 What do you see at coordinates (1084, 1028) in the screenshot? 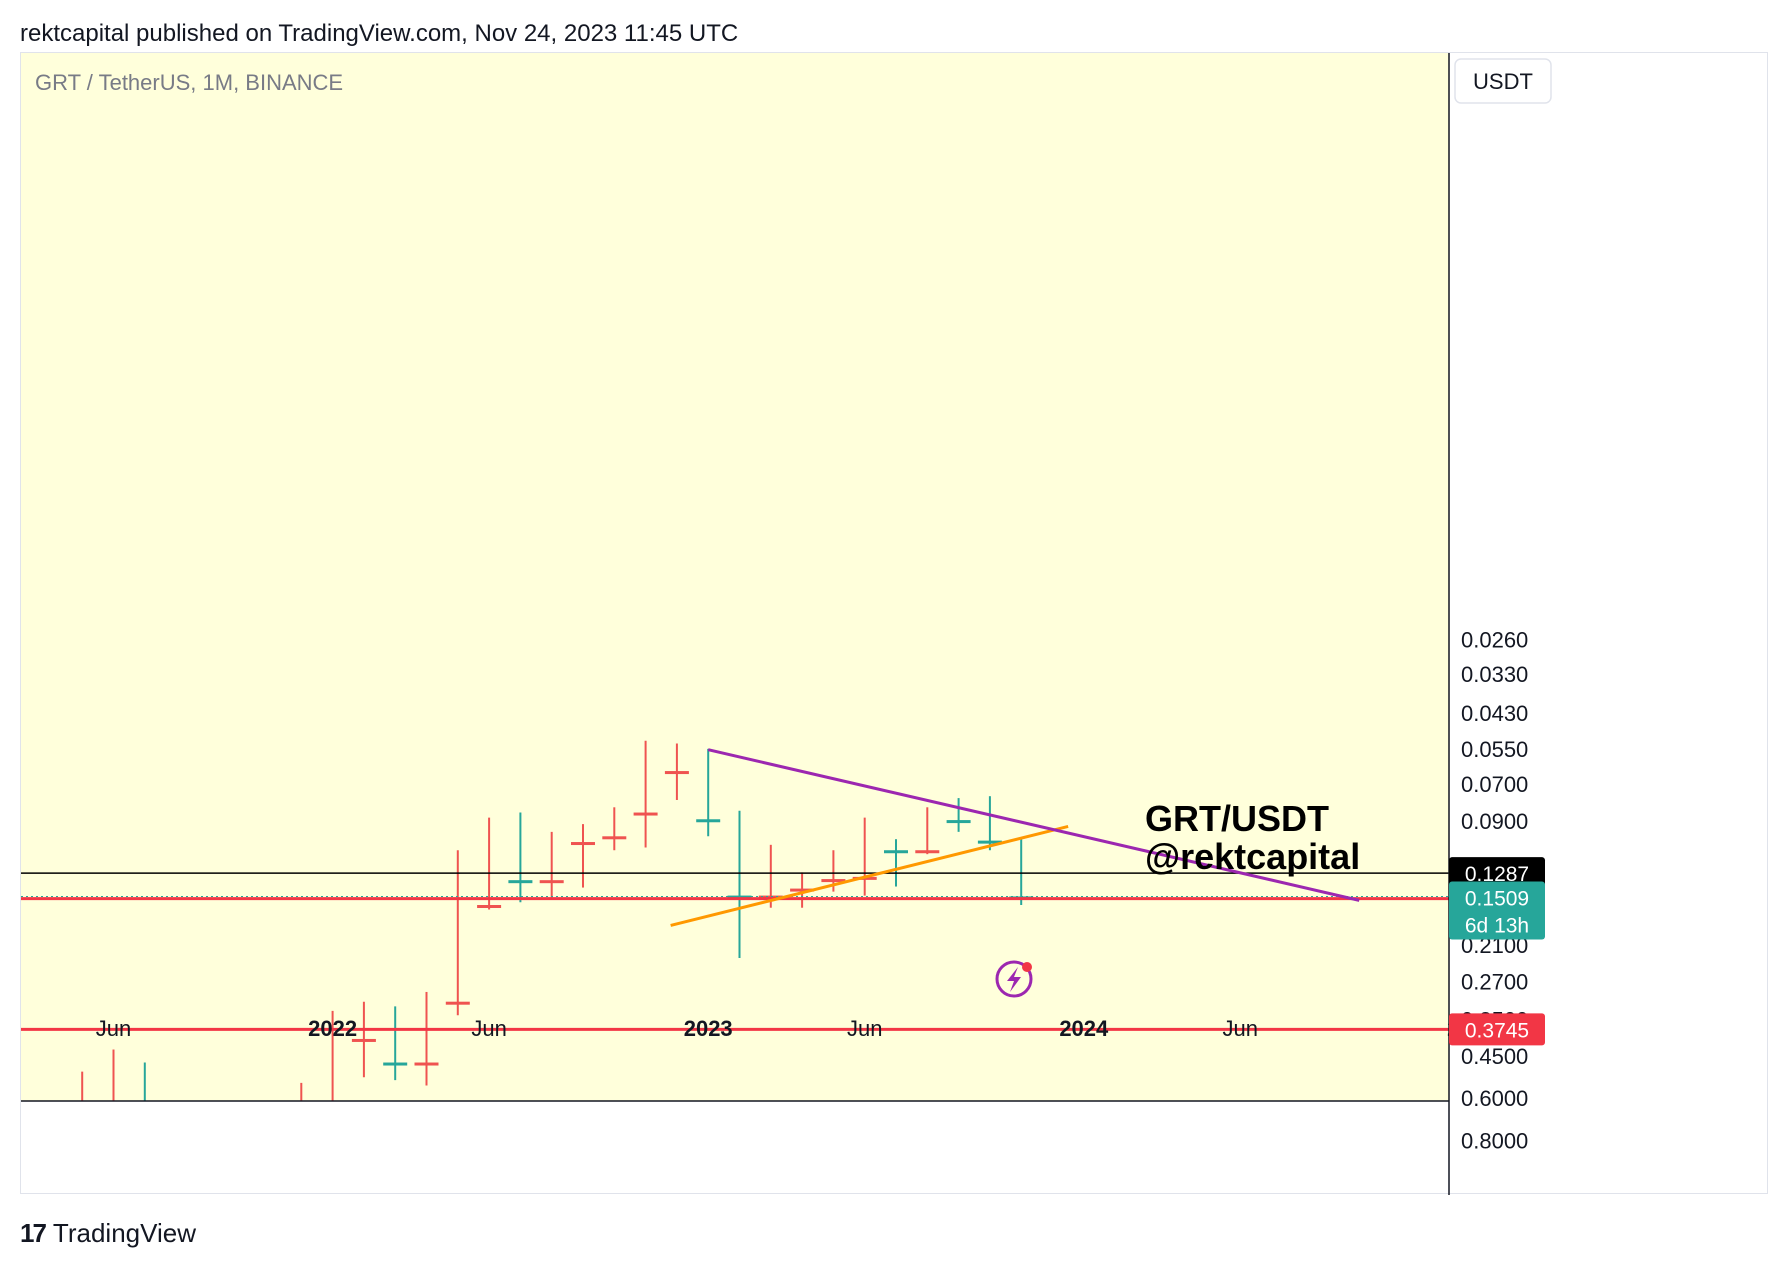
I see `x-tick-5: 2024` at bounding box center [1084, 1028].